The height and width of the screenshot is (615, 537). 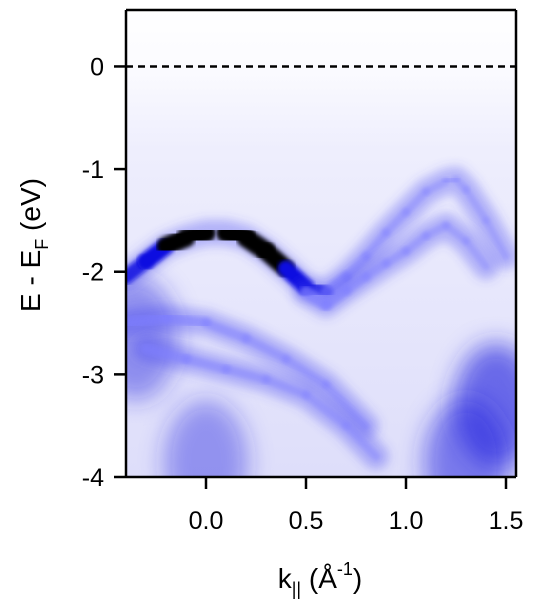 I want to click on x-tick-label: 1.0, so click(x=406, y=521).